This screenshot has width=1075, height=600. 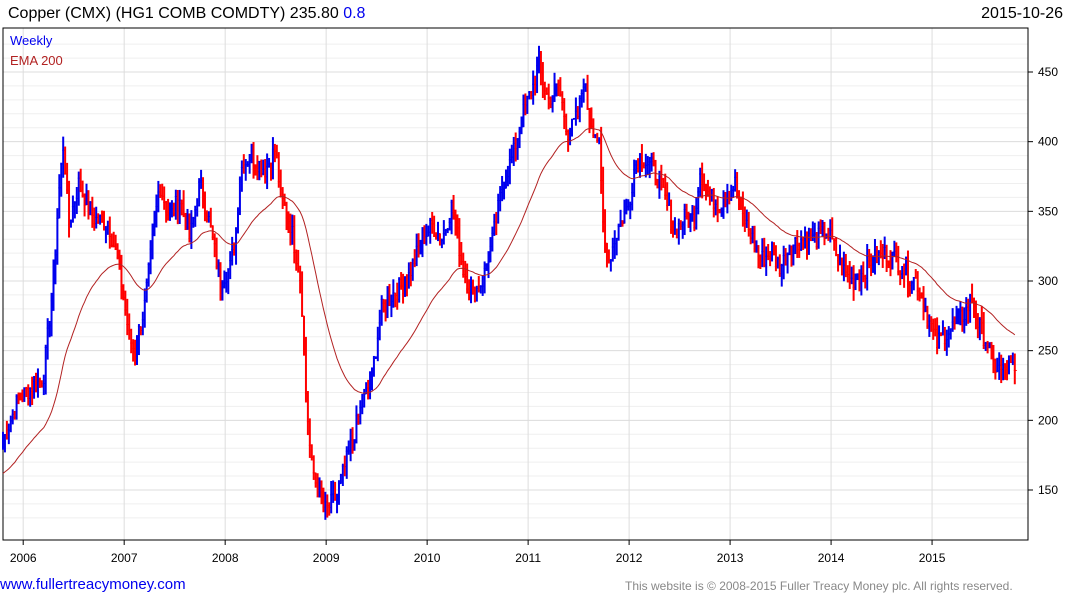 I want to click on x-tick-label: 2008, so click(x=225, y=558).